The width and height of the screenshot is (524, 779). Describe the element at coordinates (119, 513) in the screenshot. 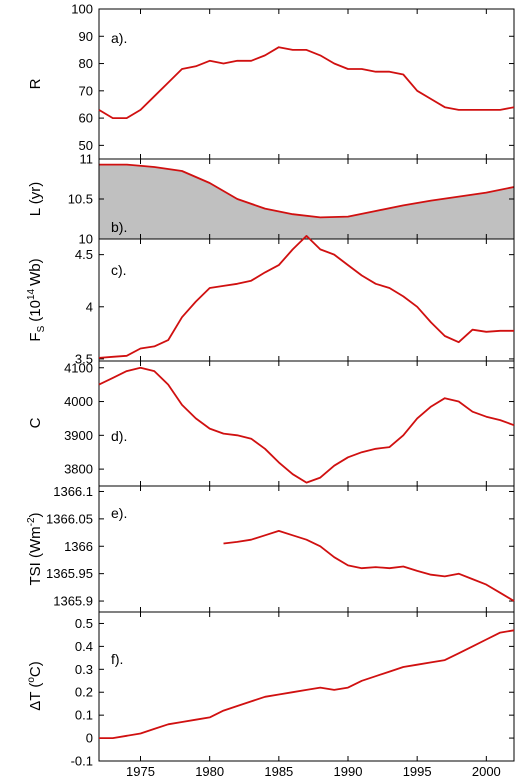

I see `panel-e-label: e).` at that location.